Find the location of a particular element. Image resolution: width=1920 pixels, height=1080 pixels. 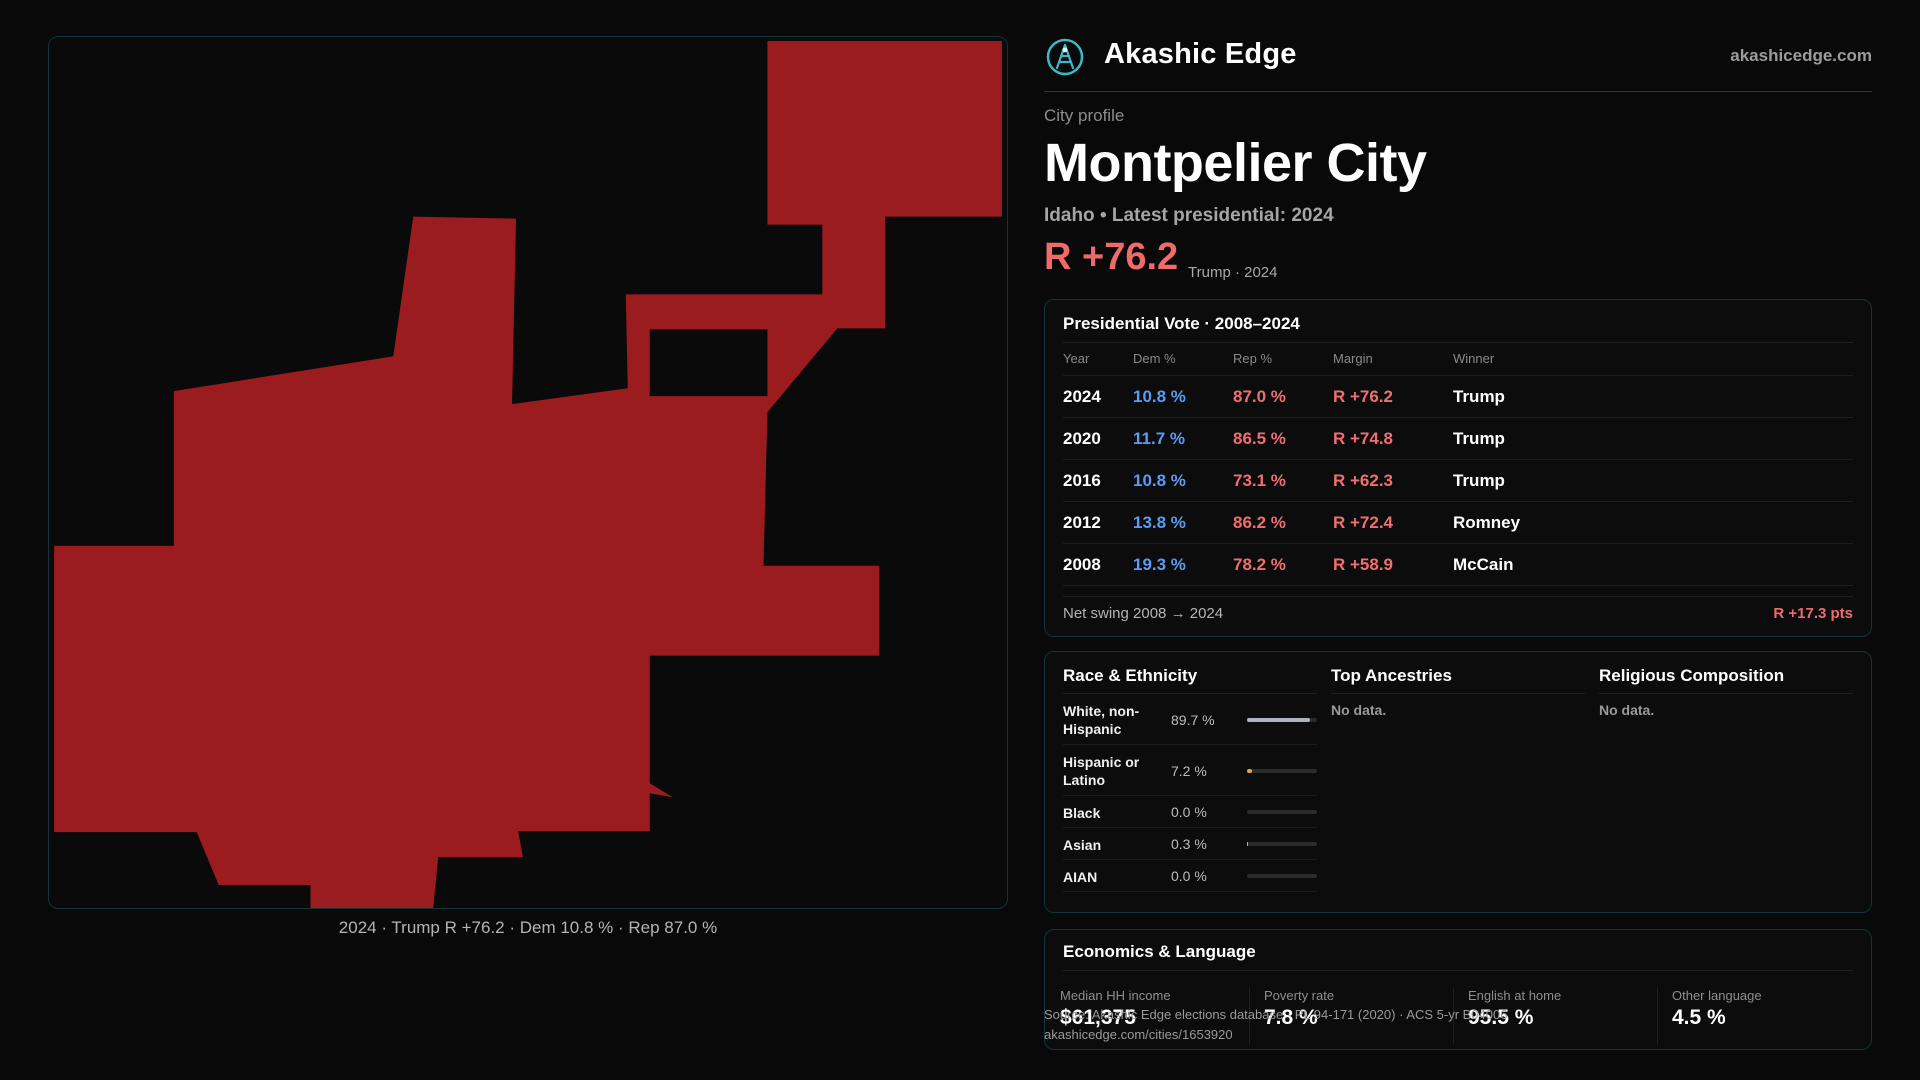

stat-label: Other language is located at coordinates (1717, 995).